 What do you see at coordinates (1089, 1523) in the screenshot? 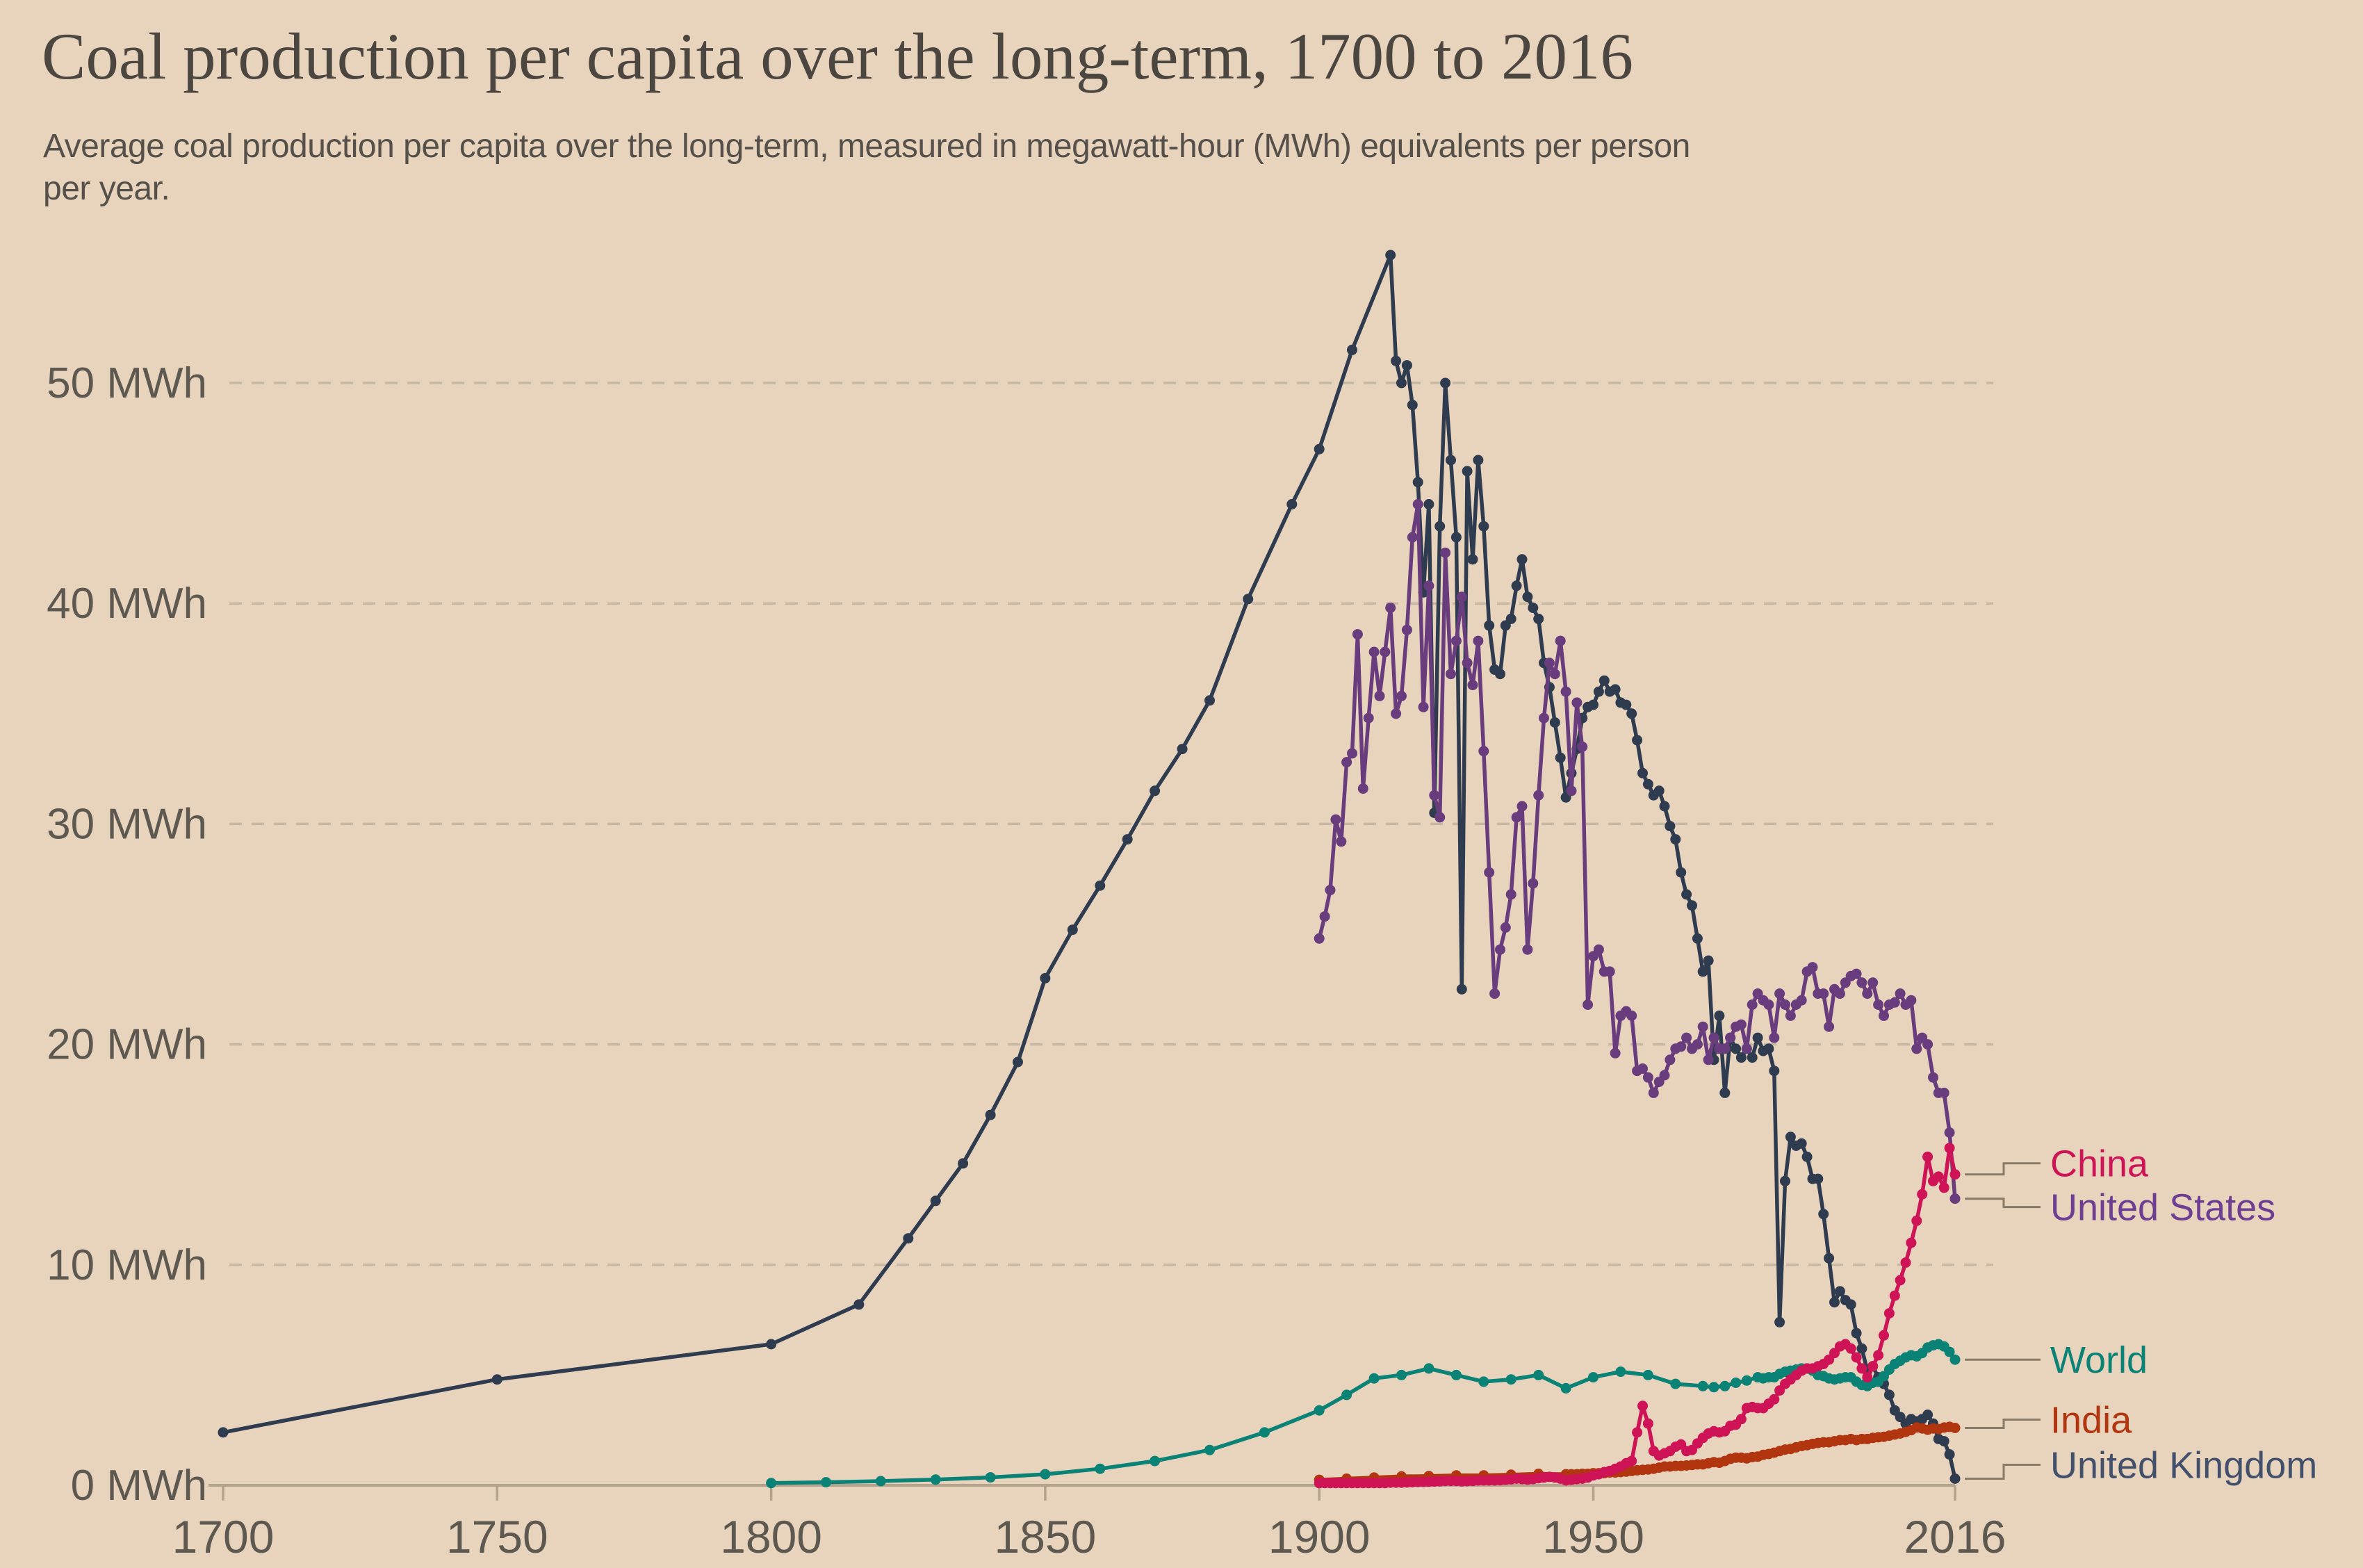
I see `x-axis: 1700 1750 1800 1850 1900 1950 2016` at bounding box center [1089, 1523].